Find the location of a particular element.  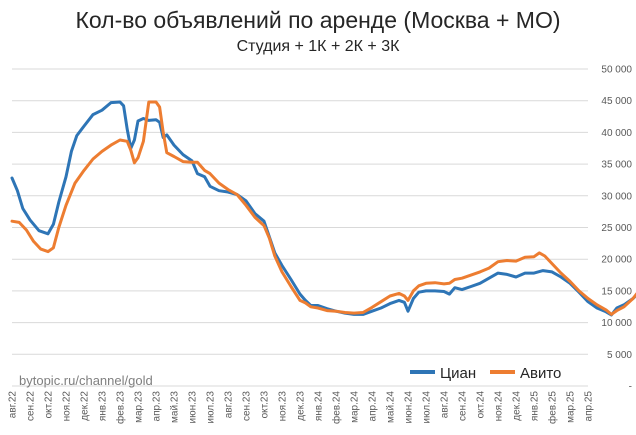

x-tick-label: янв.23 is located at coordinates (103, 406).